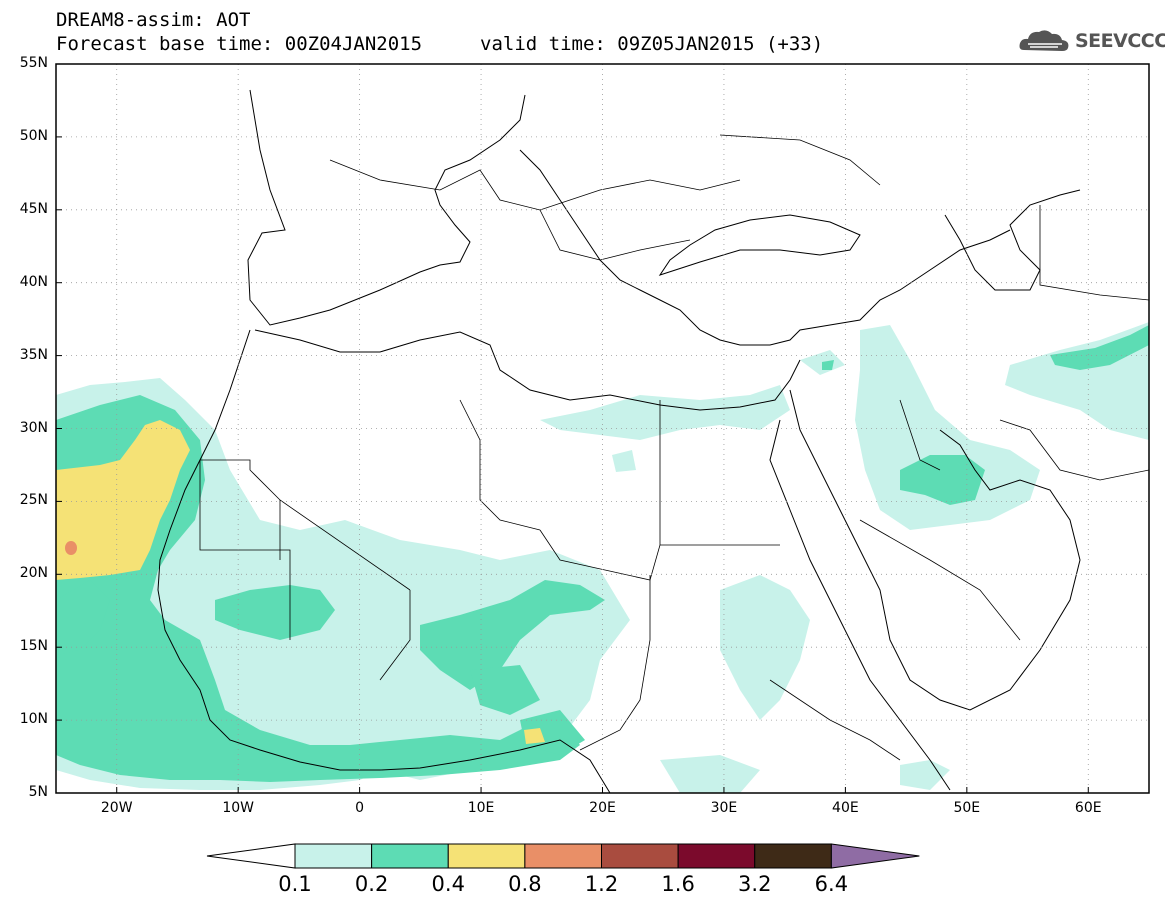 The height and width of the screenshot is (905, 1165). What do you see at coordinates (38, 792) in the screenshot?
I see `lat-tick-label: 5N` at bounding box center [38, 792].